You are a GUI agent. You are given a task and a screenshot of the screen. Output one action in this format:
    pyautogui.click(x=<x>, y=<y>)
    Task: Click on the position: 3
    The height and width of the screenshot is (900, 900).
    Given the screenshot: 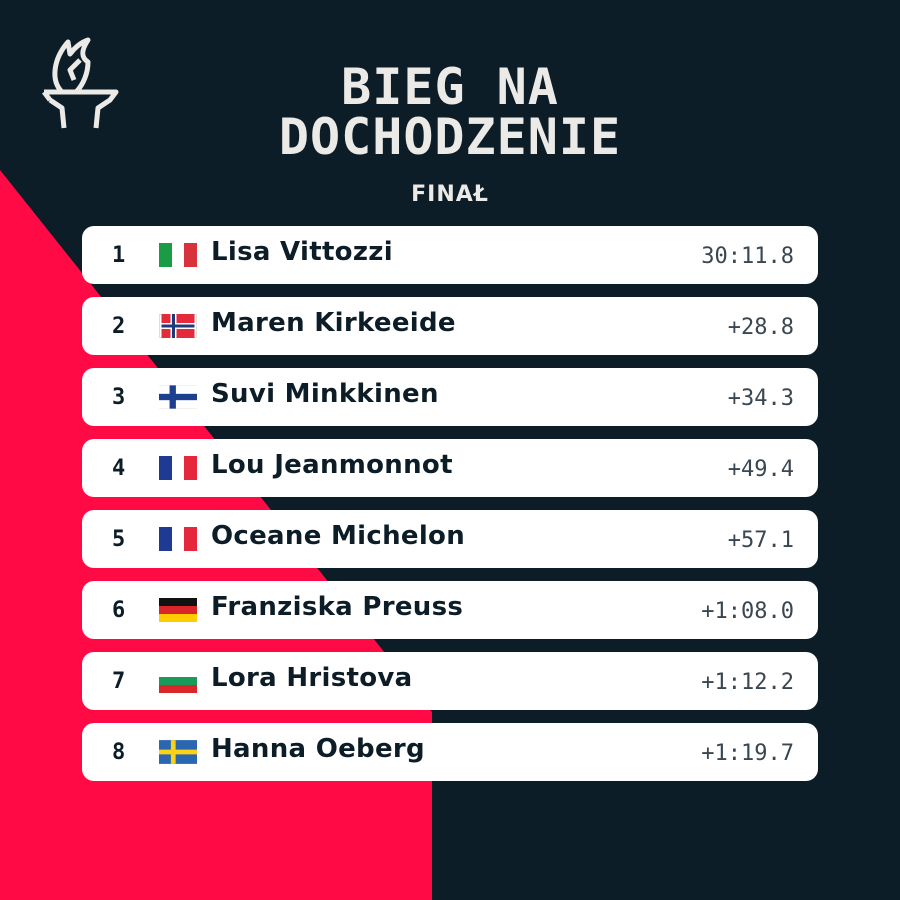 What is the action you would take?
    pyautogui.click(x=119, y=397)
    